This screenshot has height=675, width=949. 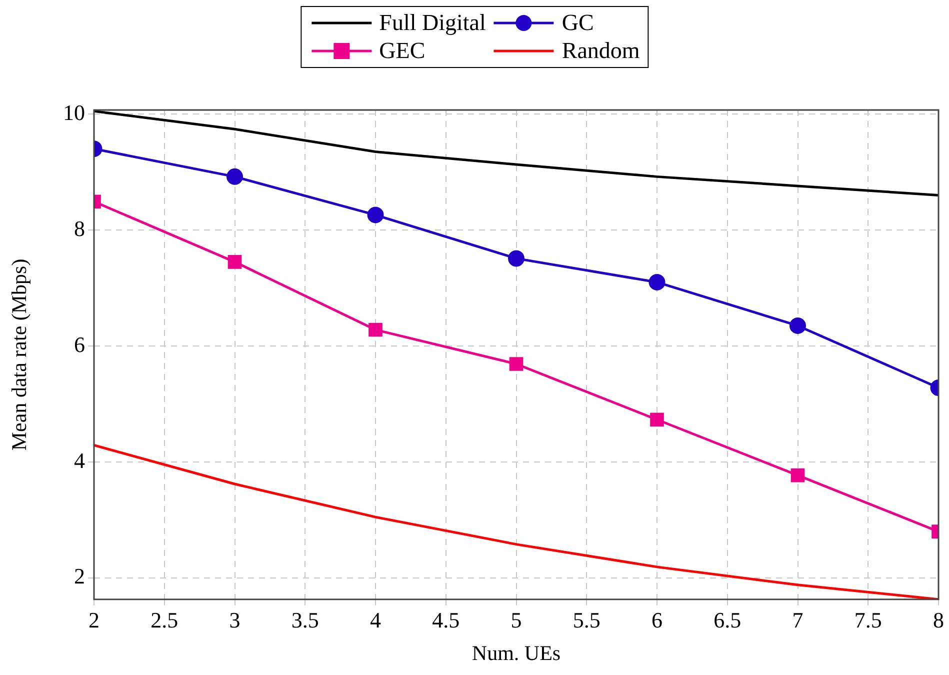 What do you see at coordinates (798, 619) in the screenshot?
I see `x-tick-label: 7` at bounding box center [798, 619].